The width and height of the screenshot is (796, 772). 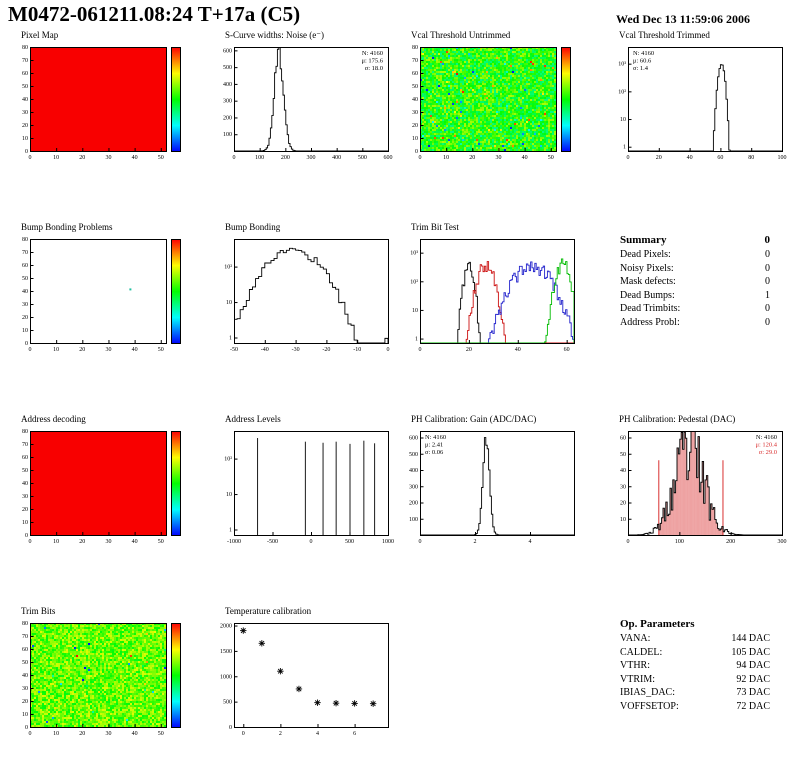 What do you see at coordinates (637, 679) in the screenshot?
I see `op-row-label: VTRIM:` at bounding box center [637, 679].